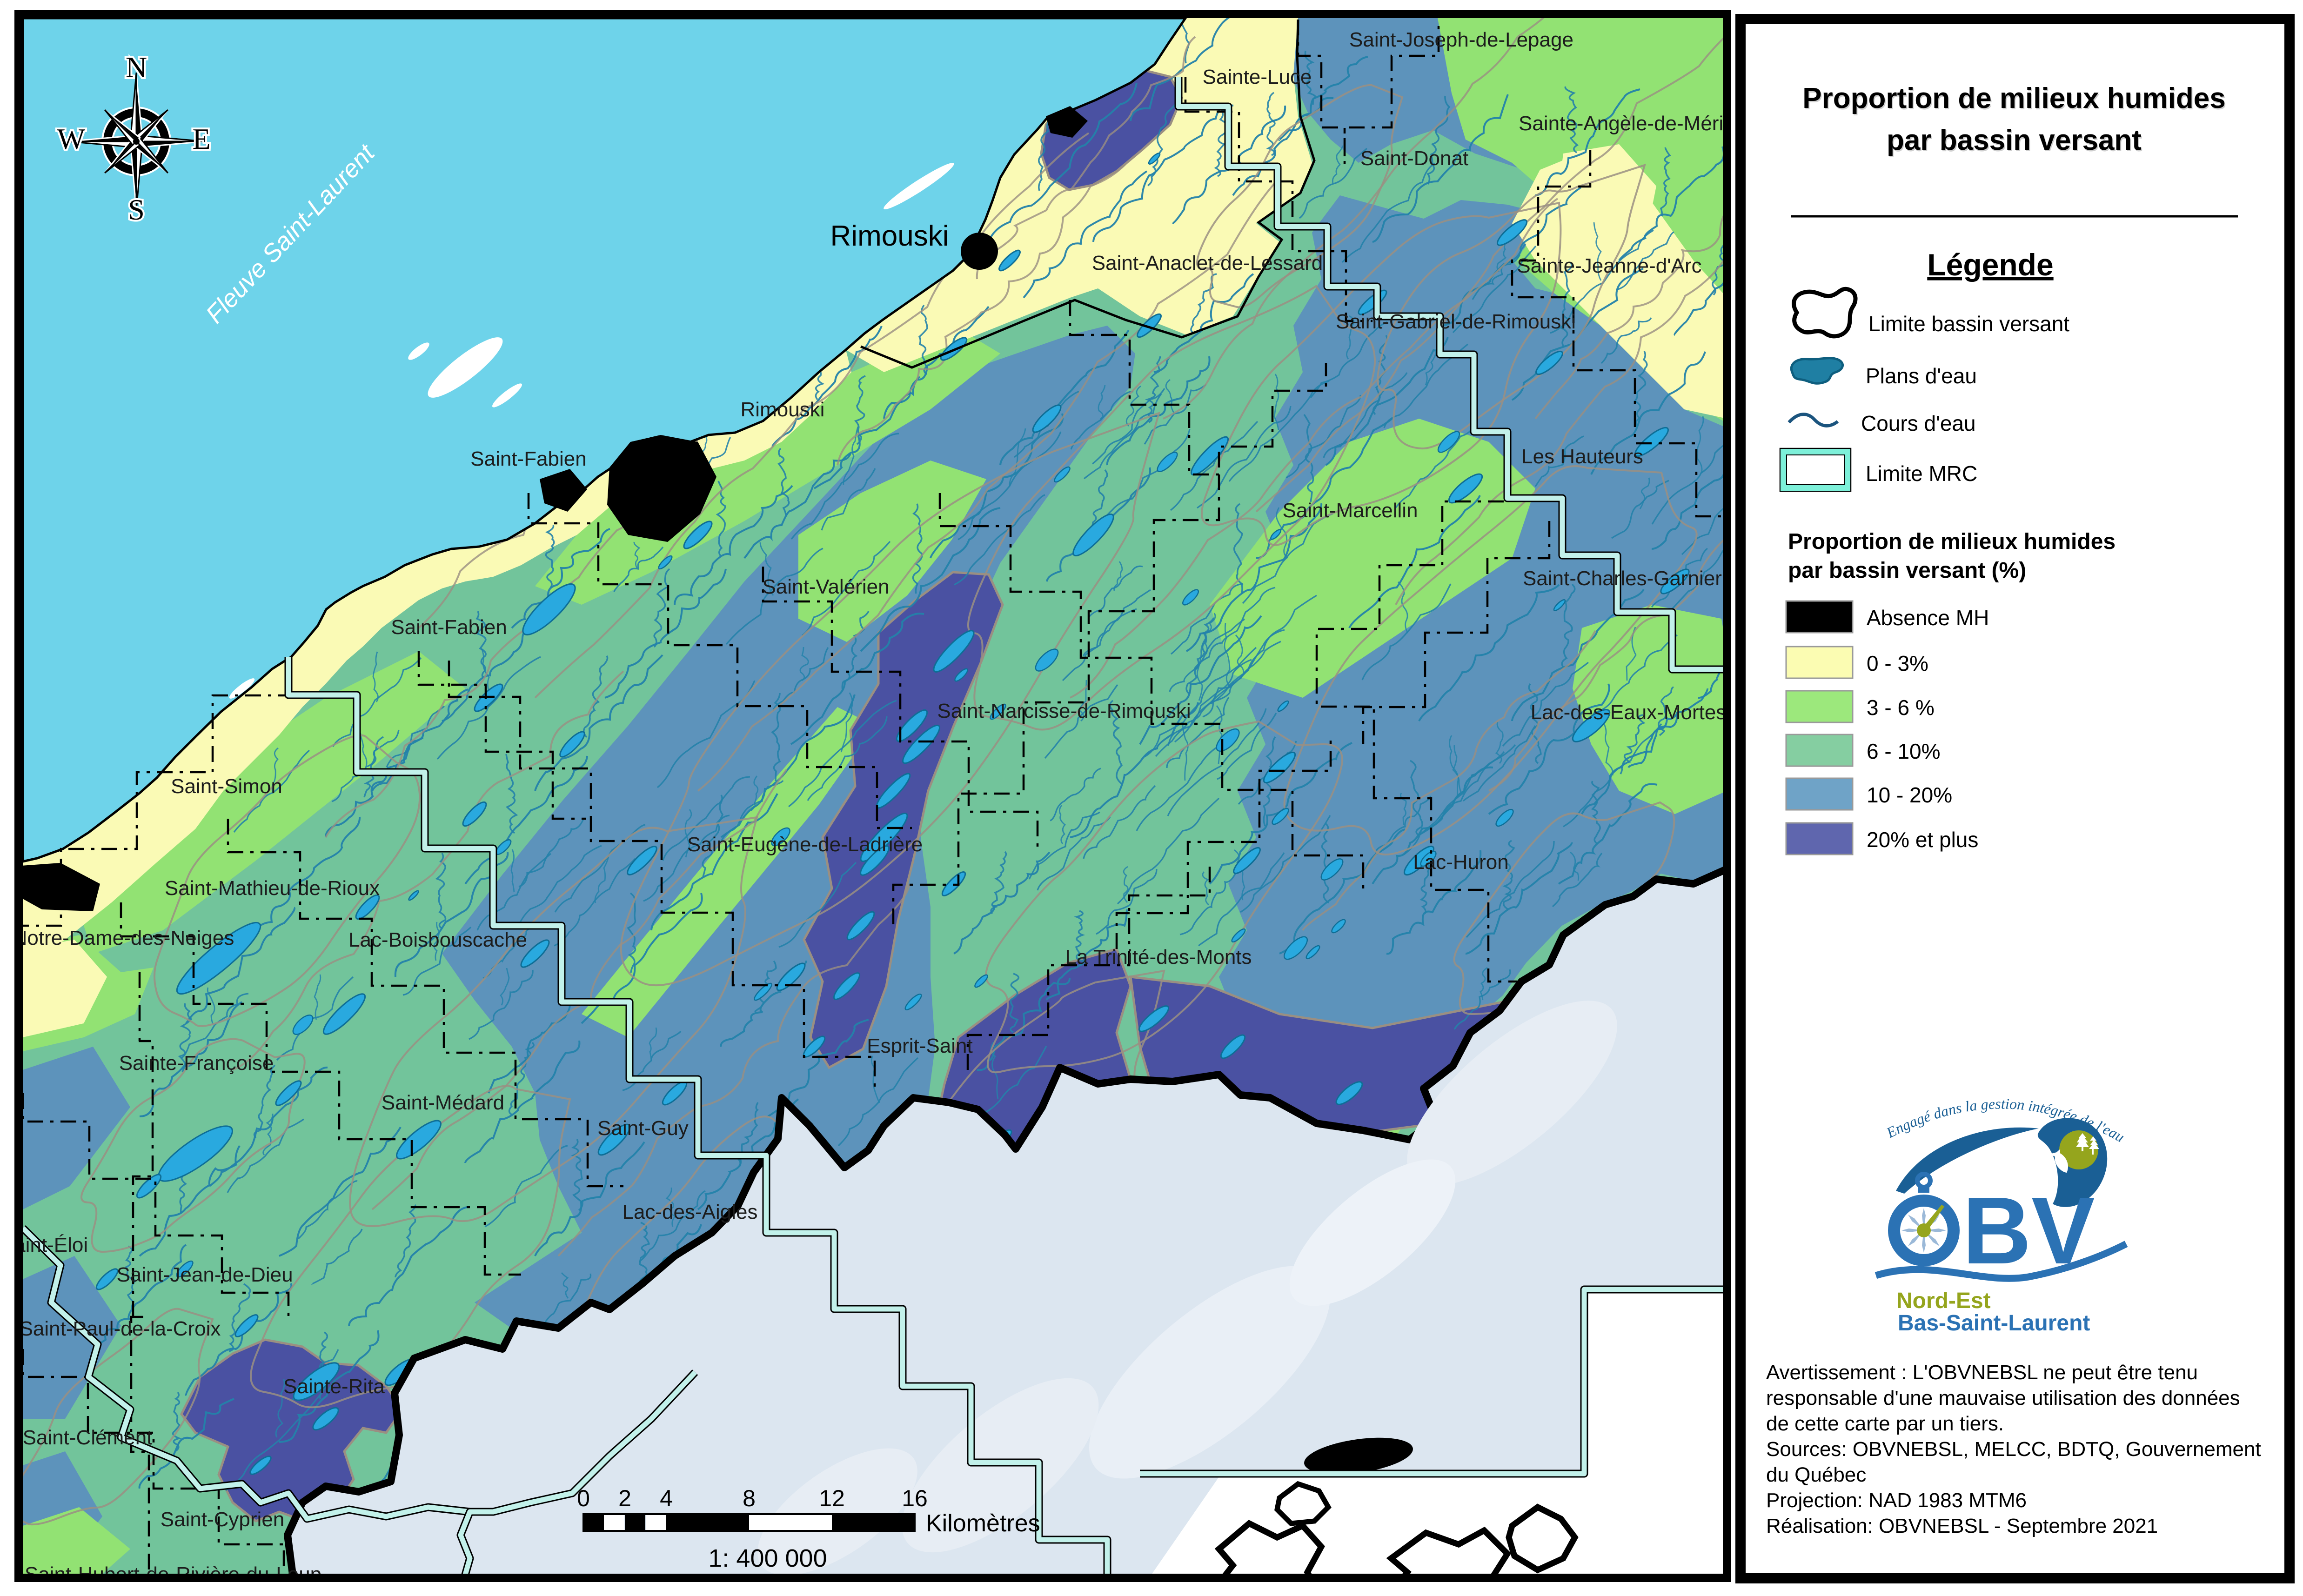 The image size is (2303, 1596). I want to click on svg-text: Absence MH, so click(1928, 618).